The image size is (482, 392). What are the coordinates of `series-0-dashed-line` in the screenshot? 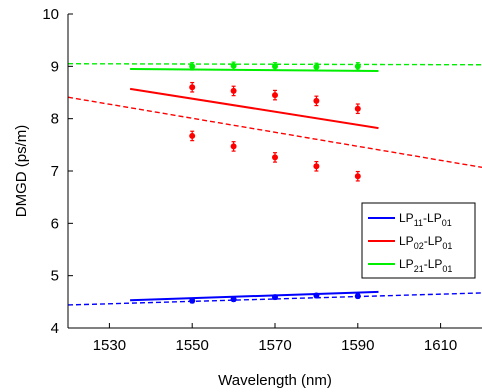 It's located at (274, 299).